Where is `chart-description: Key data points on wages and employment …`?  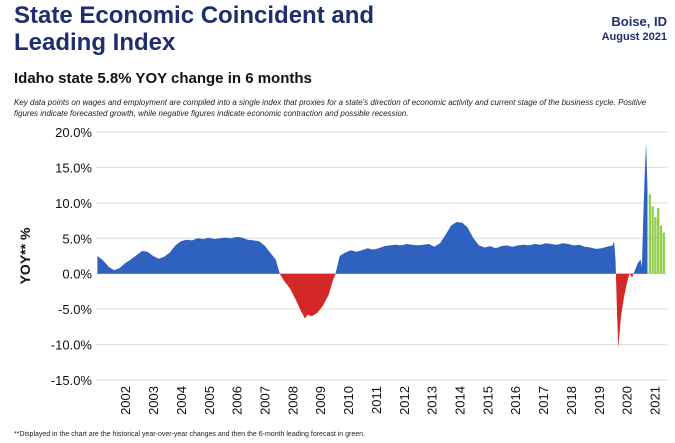
chart-description: Key data points on wages and employment … is located at coordinates (330, 108).